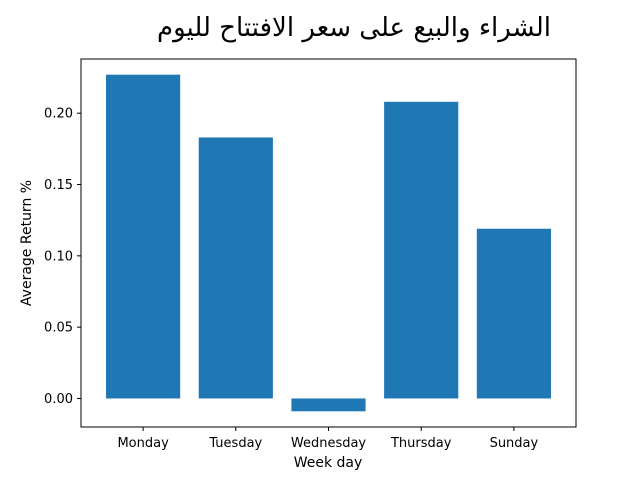  What do you see at coordinates (354, 28) in the screenshot?
I see `chart-title: الشراء والبيع على سعر الافتتاح لليوم` at bounding box center [354, 28].